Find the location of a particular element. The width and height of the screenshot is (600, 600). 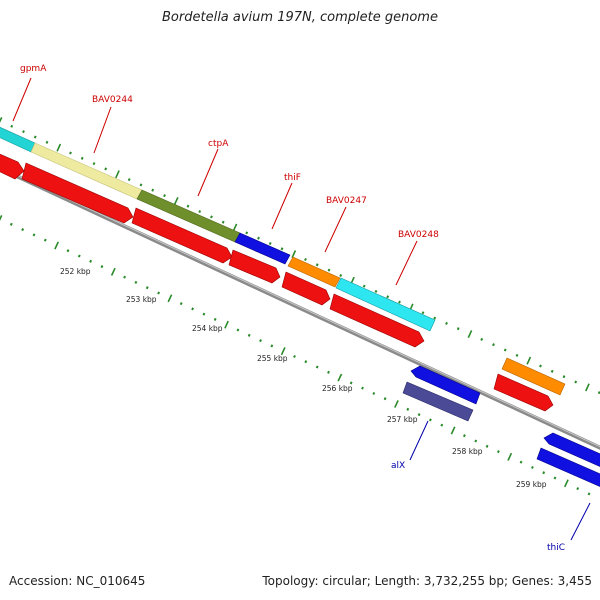

feature-alX-gene is located at coordinates (438, 401).